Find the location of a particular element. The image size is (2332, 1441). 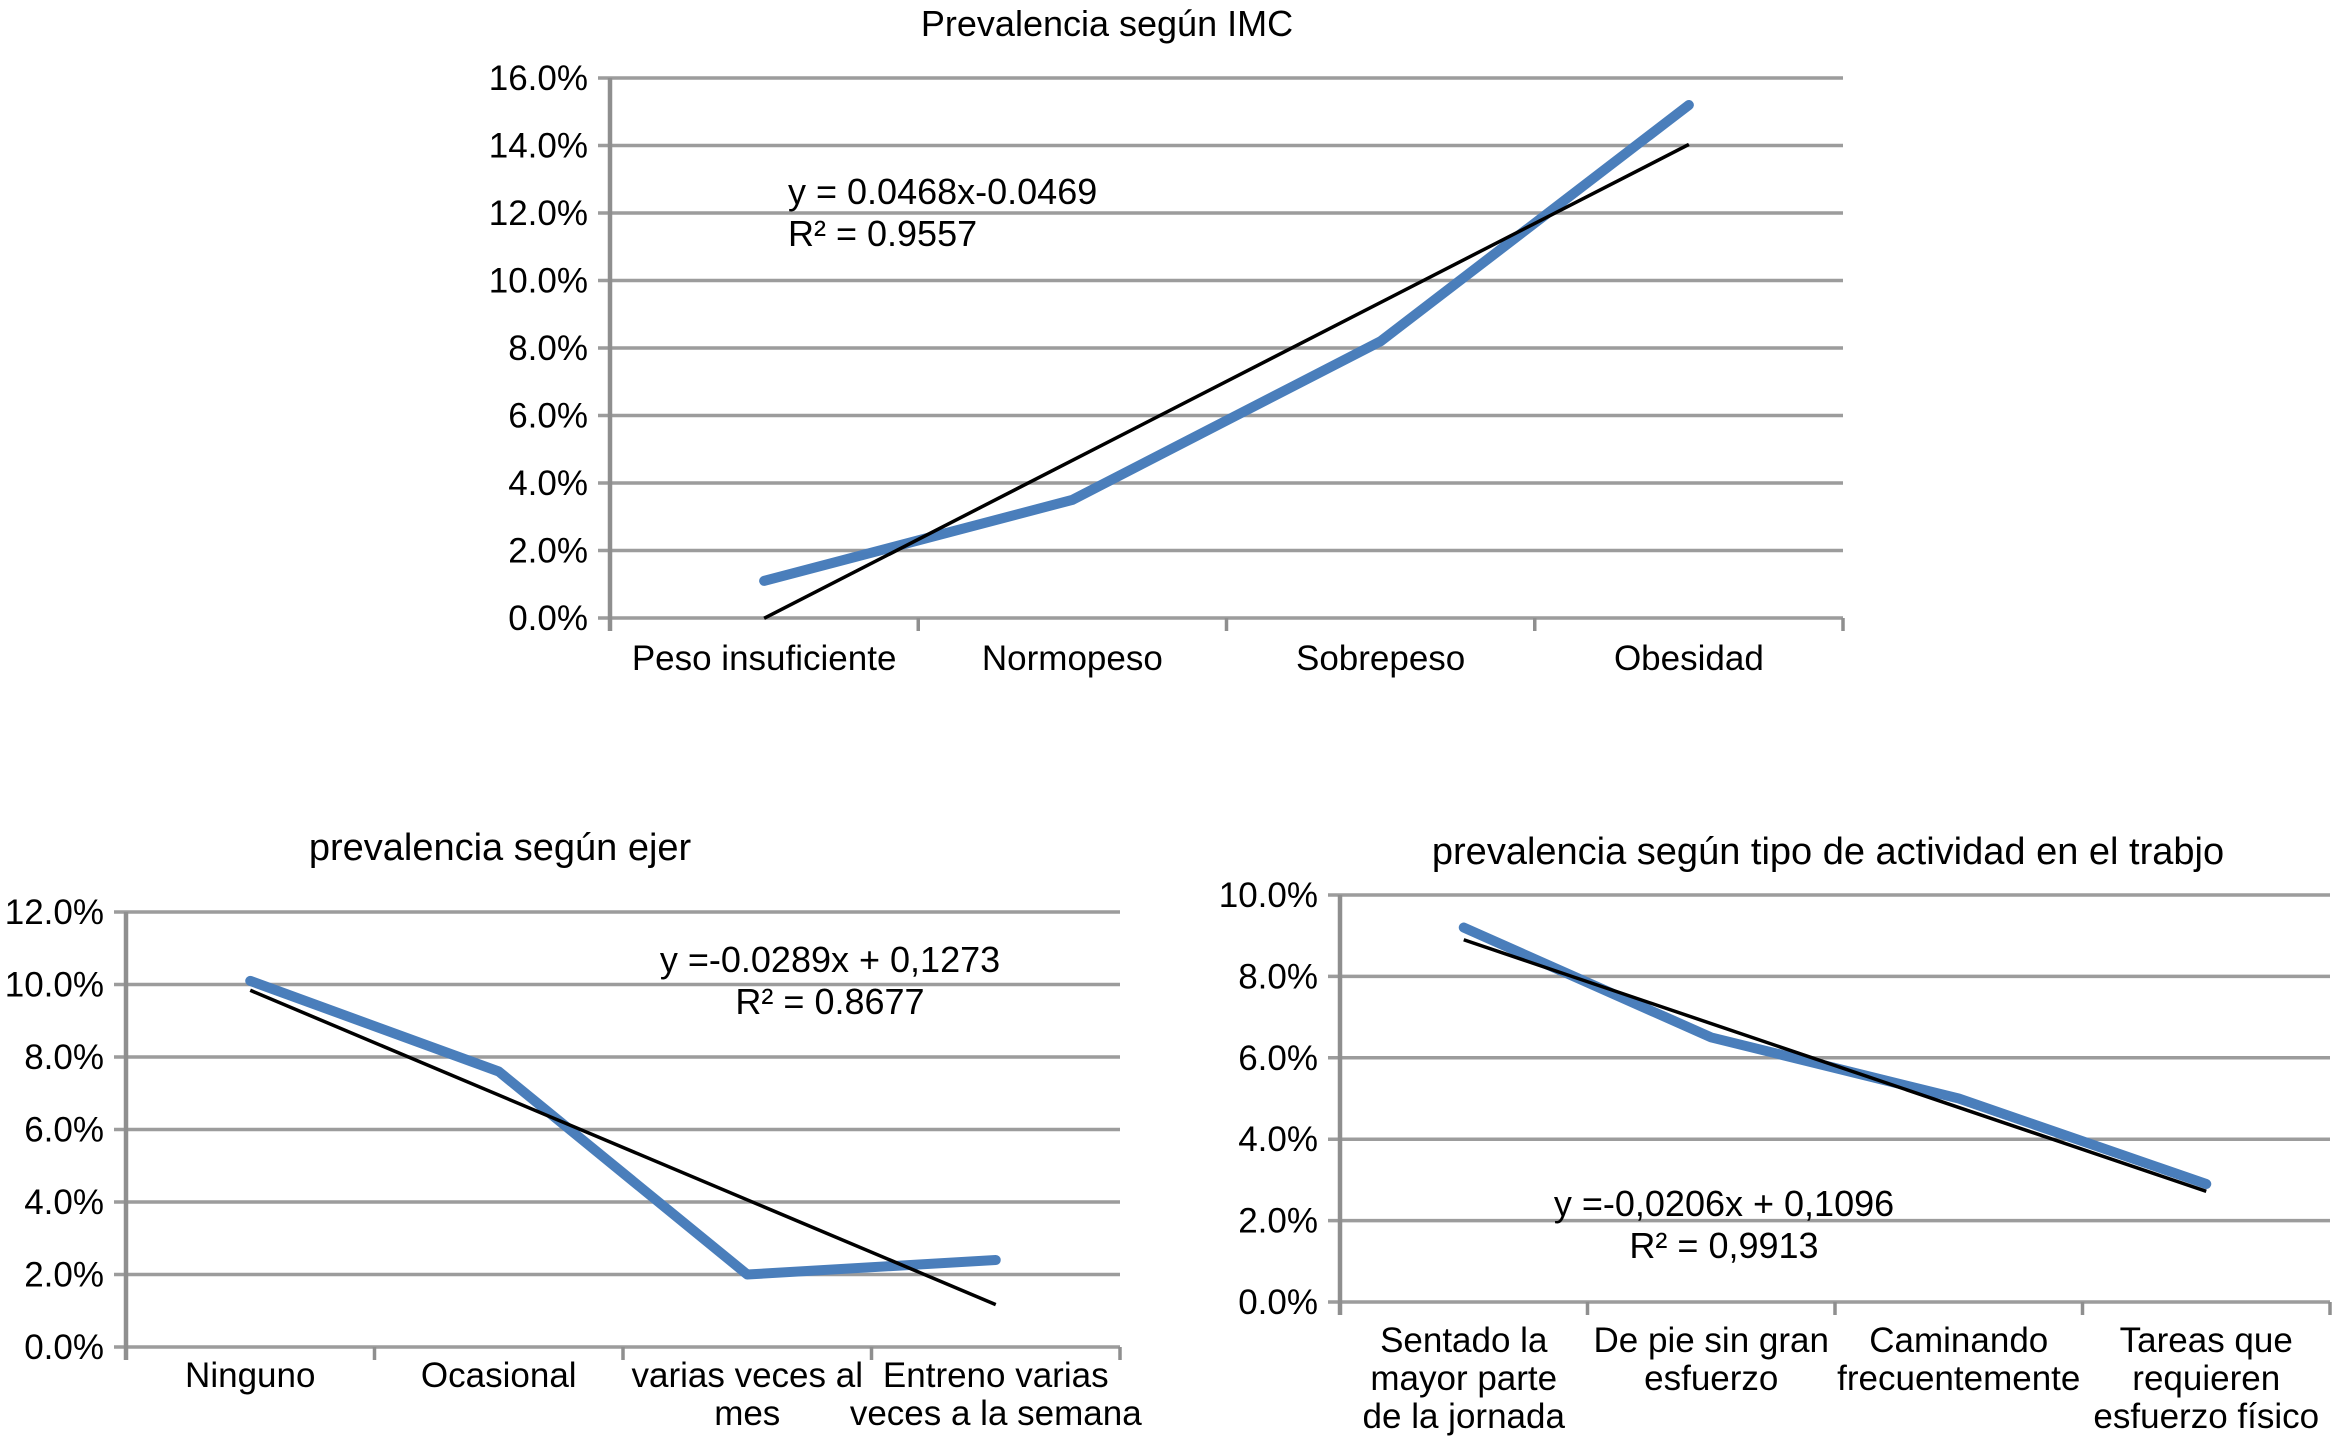

trendline-r2: R² = 0.8677 is located at coordinates (830, 1001).